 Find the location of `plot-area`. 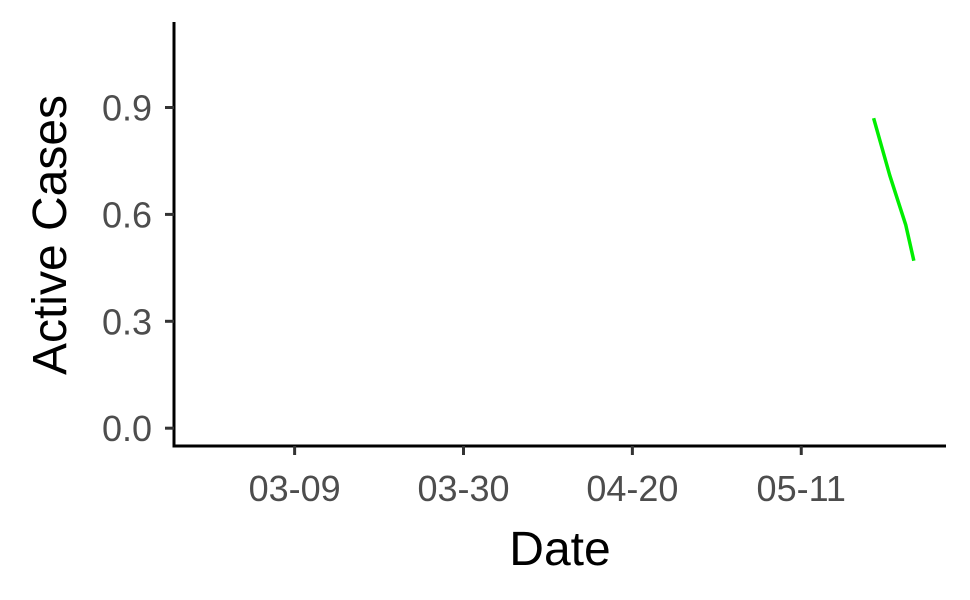

plot-area is located at coordinates (893, 189).